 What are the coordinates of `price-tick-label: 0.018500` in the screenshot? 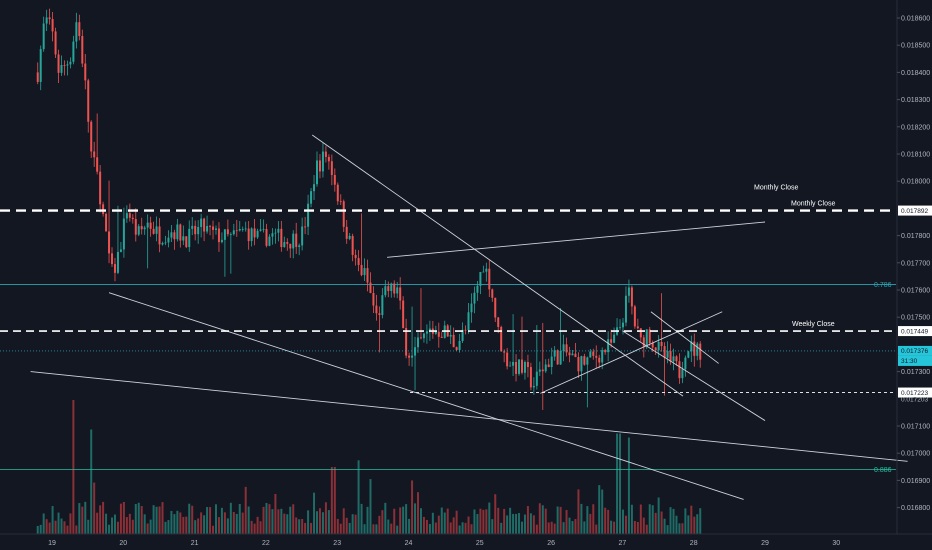 It's located at (915, 46).